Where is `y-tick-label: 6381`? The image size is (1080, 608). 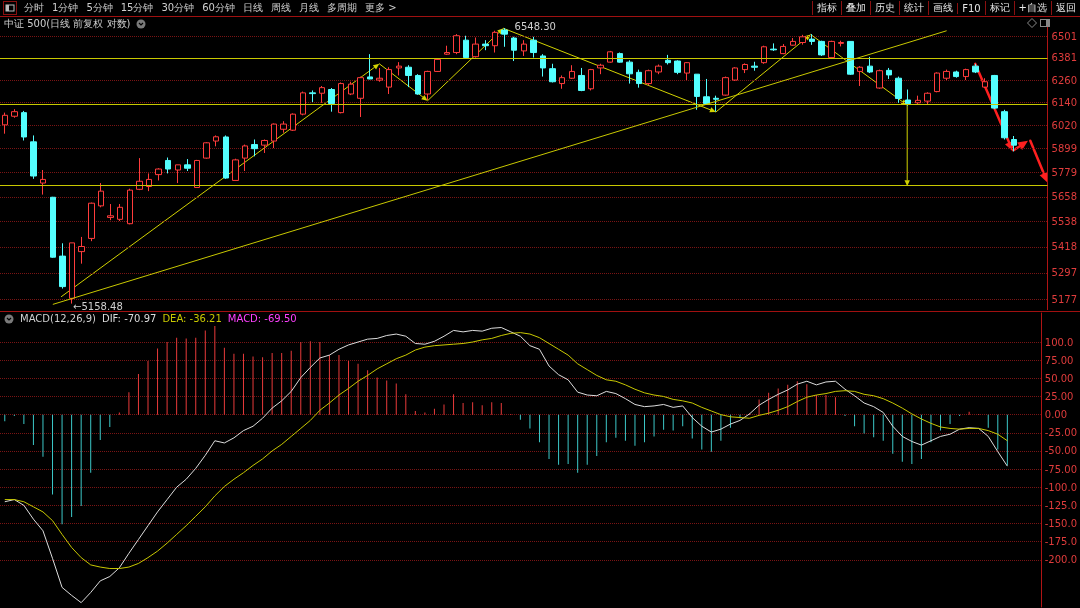
y-tick-label: 6381 is located at coordinates (1064, 58).